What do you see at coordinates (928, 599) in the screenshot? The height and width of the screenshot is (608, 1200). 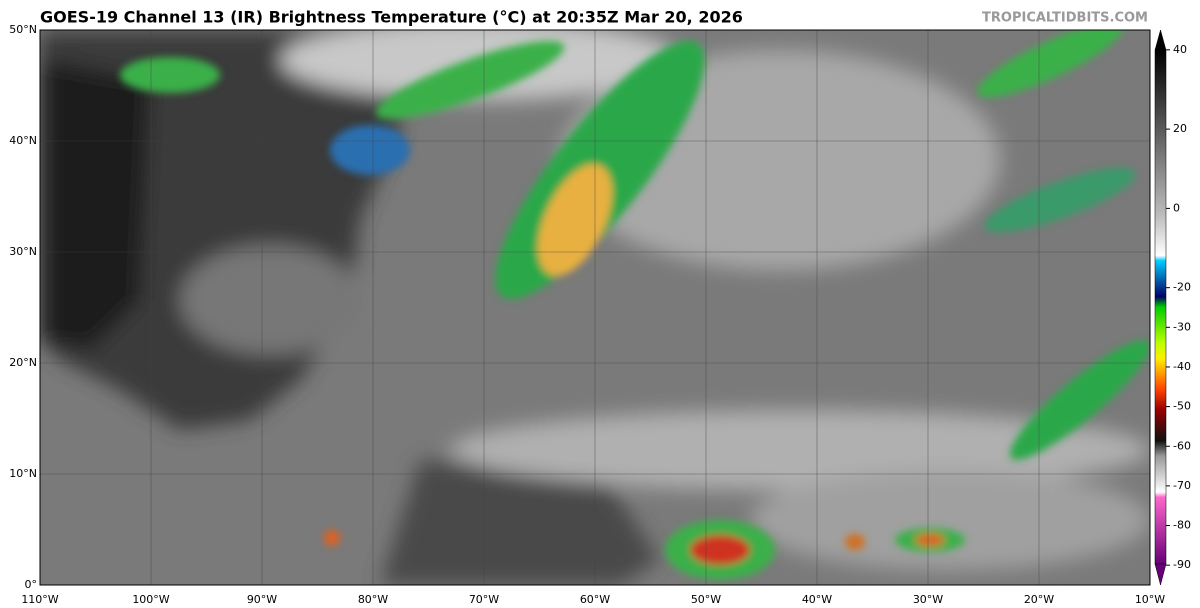 I see `lon-label: 30°W` at bounding box center [928, 599].